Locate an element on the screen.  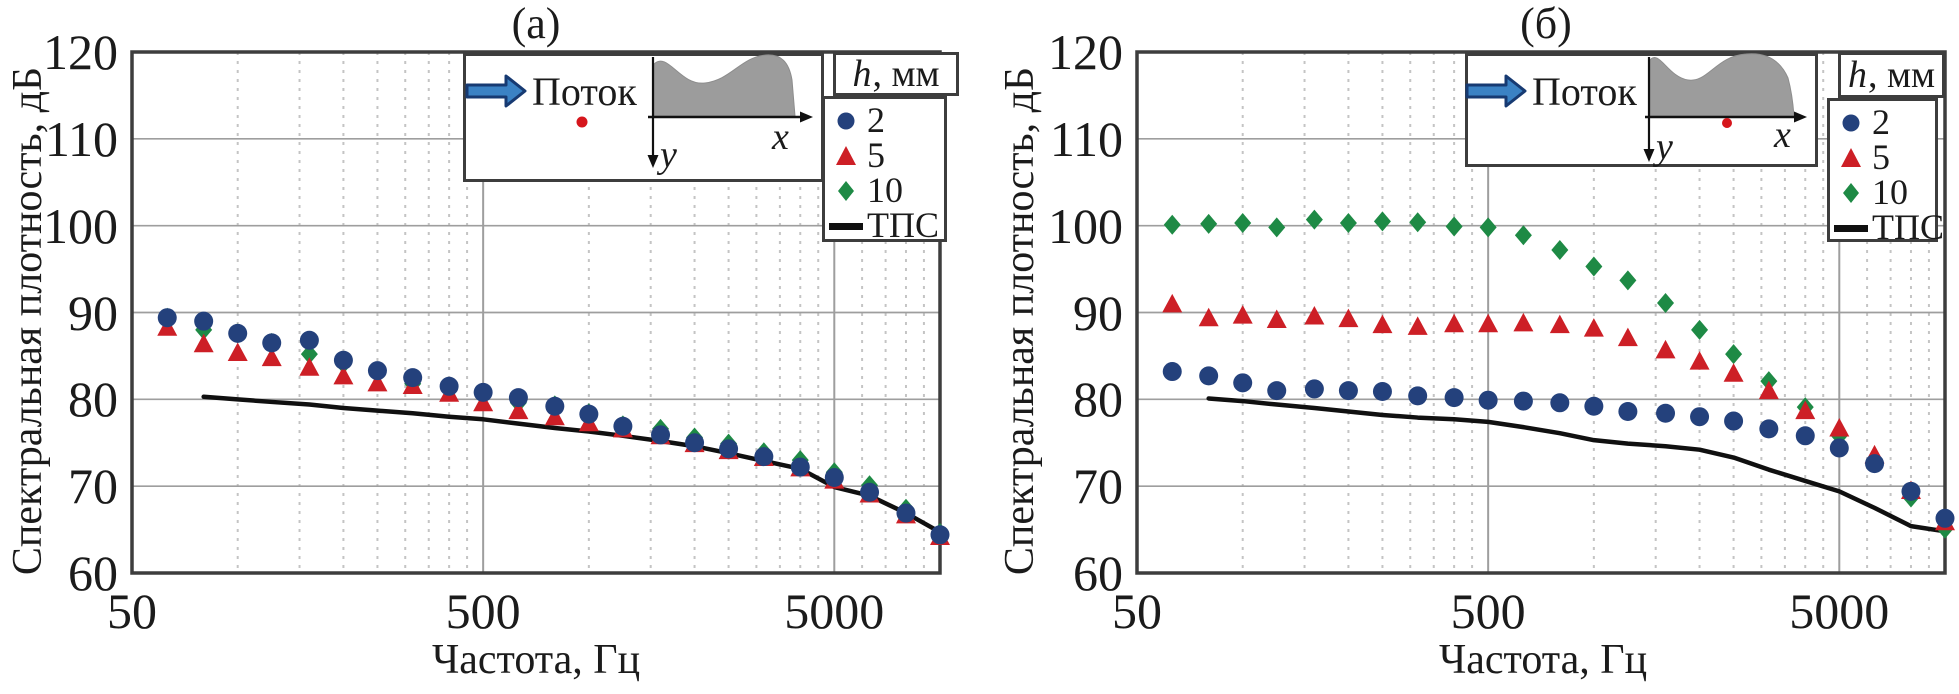
legend-a: 2 5 10 ТПС is located at coordinates (884, 170).